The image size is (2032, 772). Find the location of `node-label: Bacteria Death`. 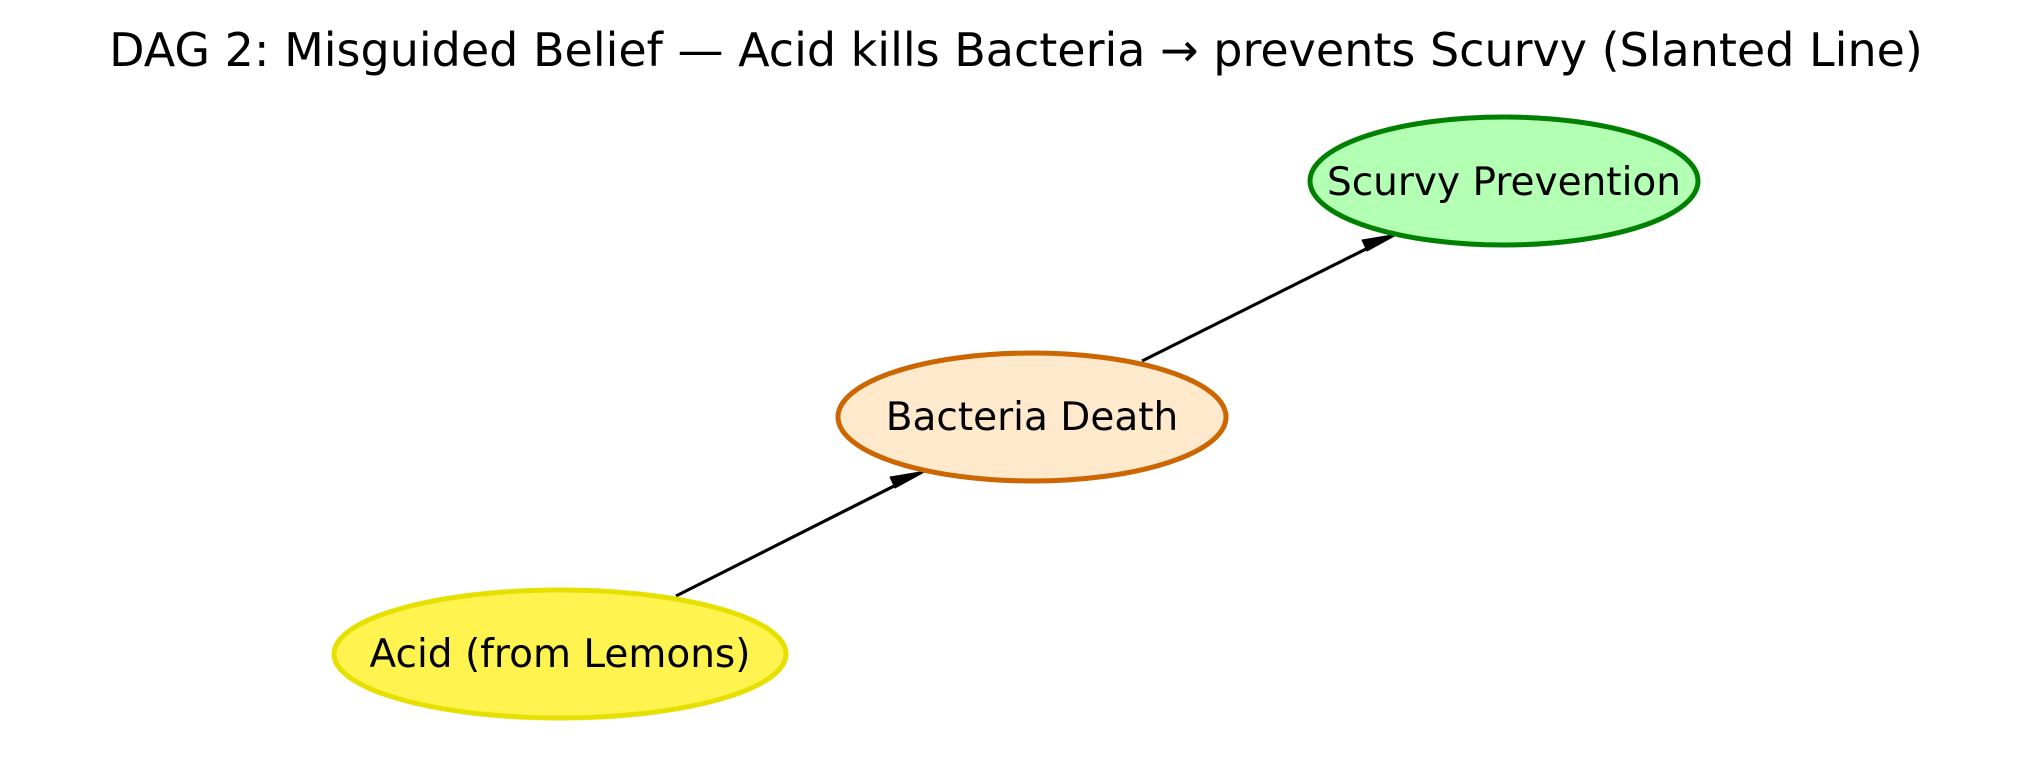

node-label: Bacteria Death is located at coordinates (1032, 417).